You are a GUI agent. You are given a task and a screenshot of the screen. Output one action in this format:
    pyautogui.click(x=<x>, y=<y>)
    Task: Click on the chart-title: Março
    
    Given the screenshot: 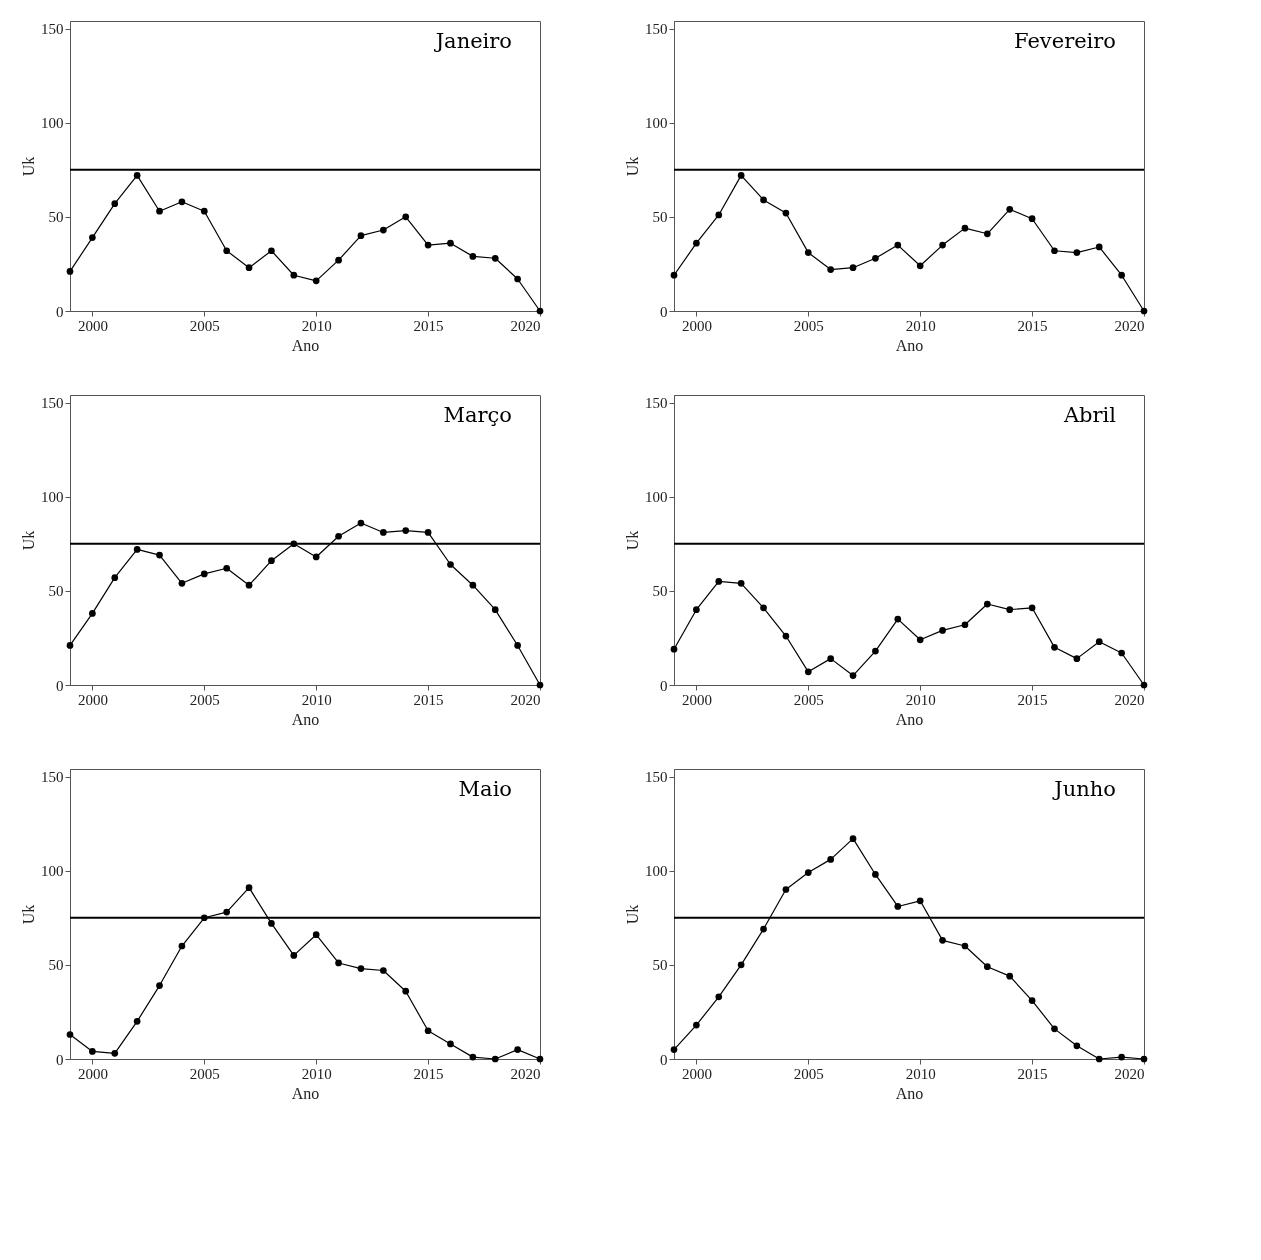 What is the action you would take?
    pyautogui.click(x=477, y=415)
    